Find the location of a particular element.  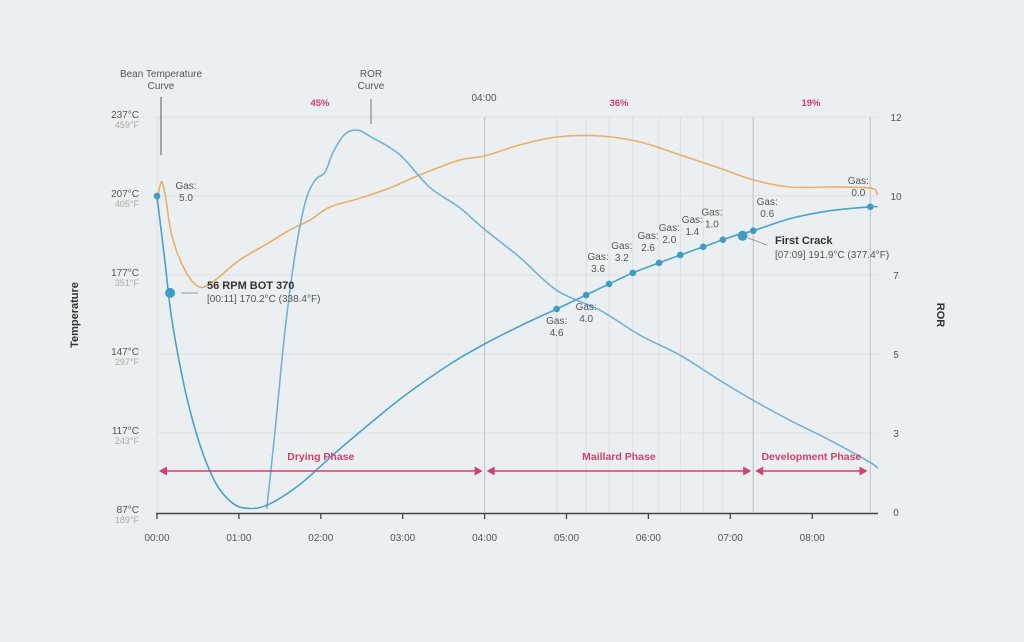

charge-point is located at coordinates (170, 292).